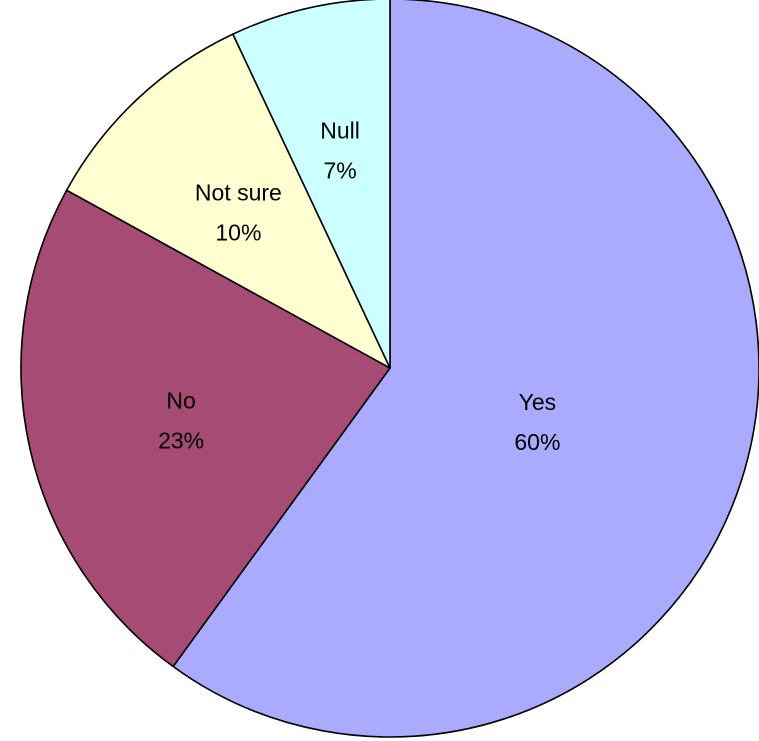 Image resolution: width=759 pixels, height=741 pixels. Describe the element at coordinates (537, 442) in the screenshot. I see `slice-value-label-yes: 60%` at that location.